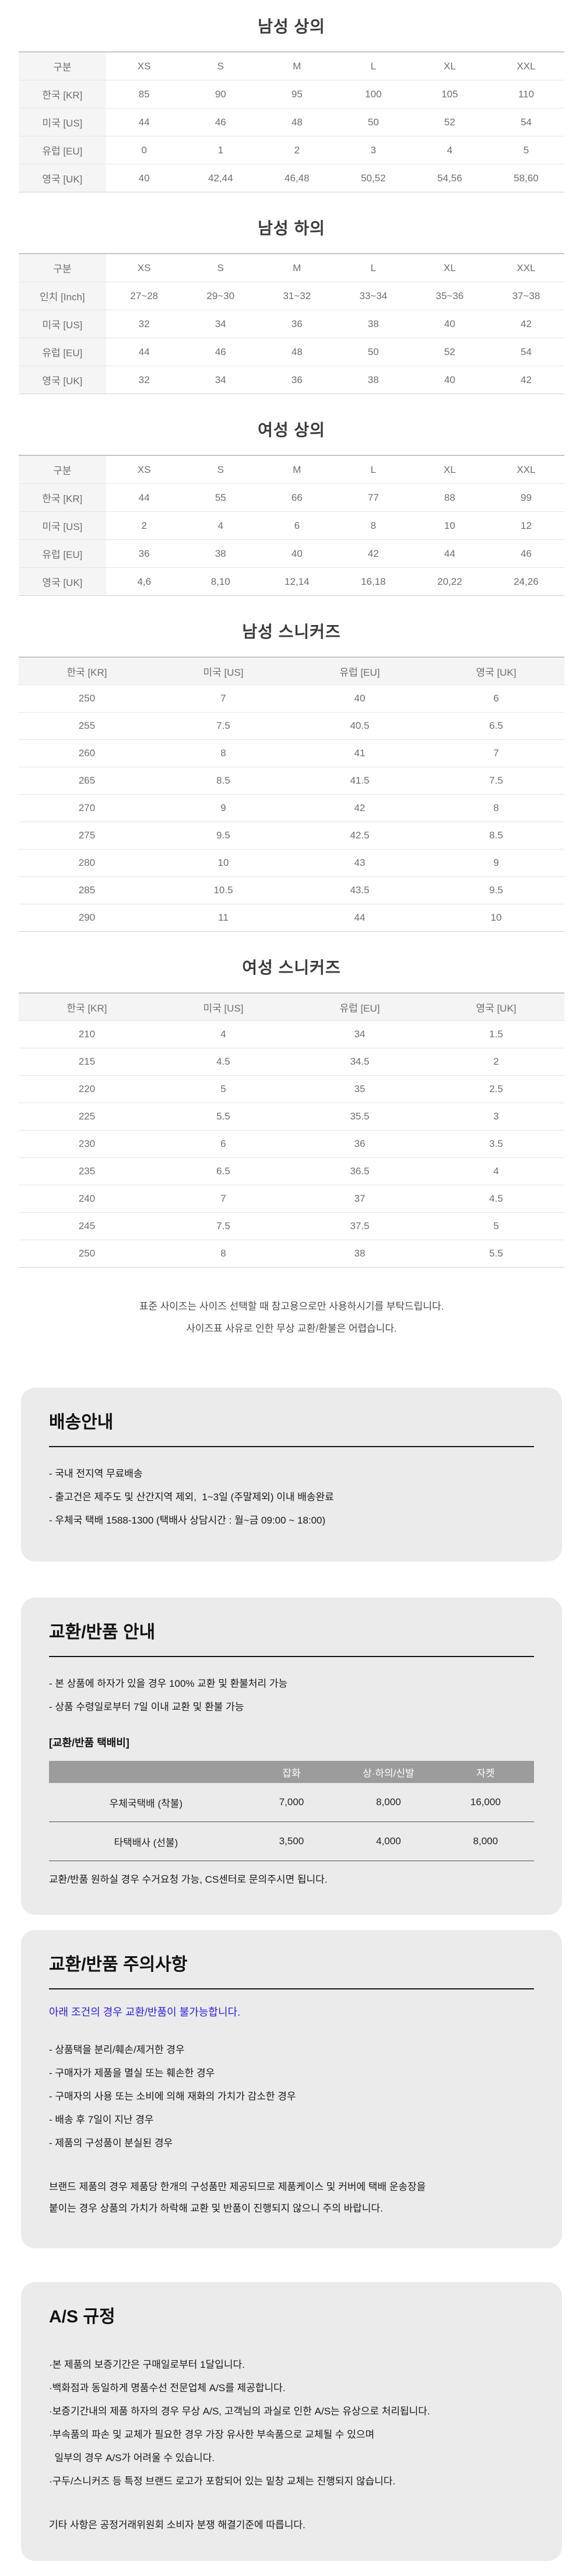 Image resolution: width=583 pixels, height=2576 pixels. Describe the element at coordinates (360, 1253) in the screenshot. I see `table-cell: 38` at that location.